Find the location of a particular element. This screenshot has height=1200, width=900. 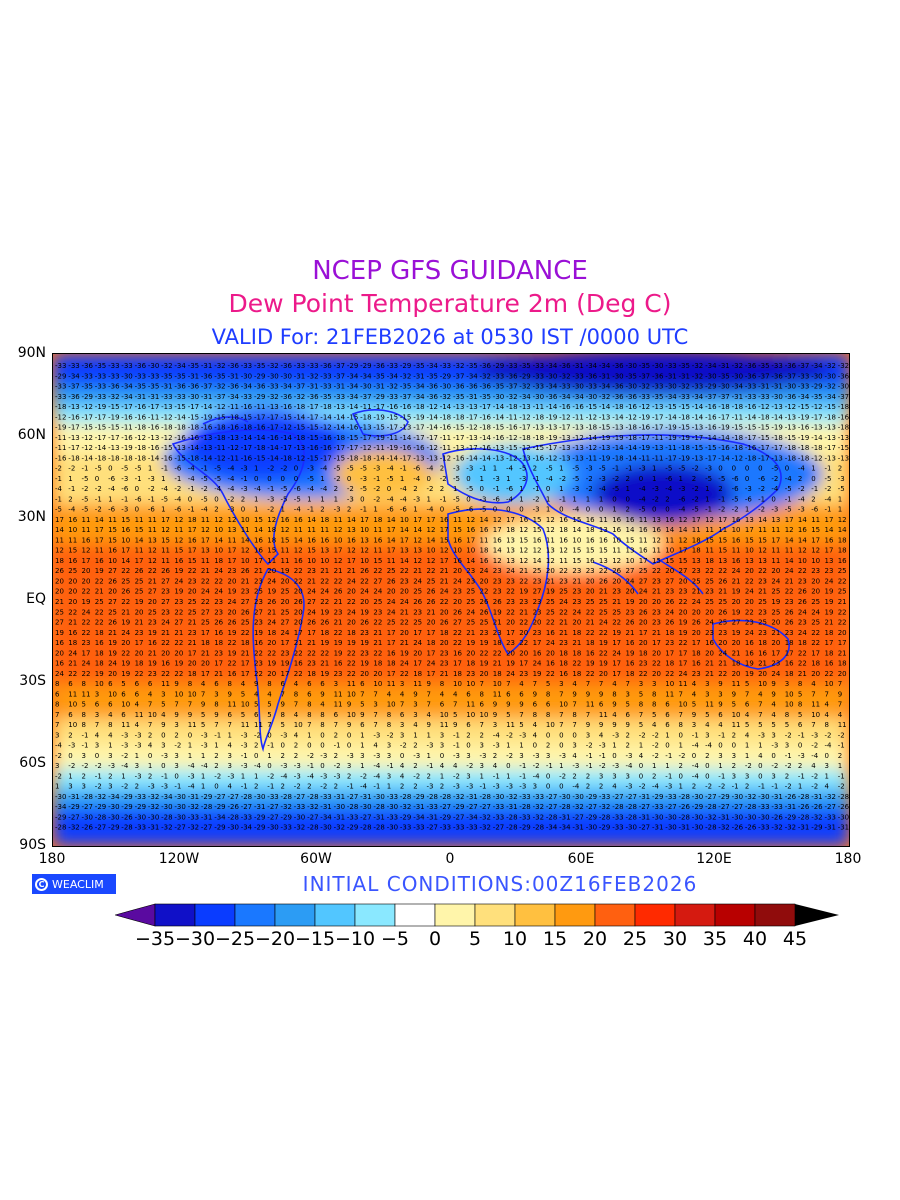

grid-value: -6 is located at coordinates (683, 499).